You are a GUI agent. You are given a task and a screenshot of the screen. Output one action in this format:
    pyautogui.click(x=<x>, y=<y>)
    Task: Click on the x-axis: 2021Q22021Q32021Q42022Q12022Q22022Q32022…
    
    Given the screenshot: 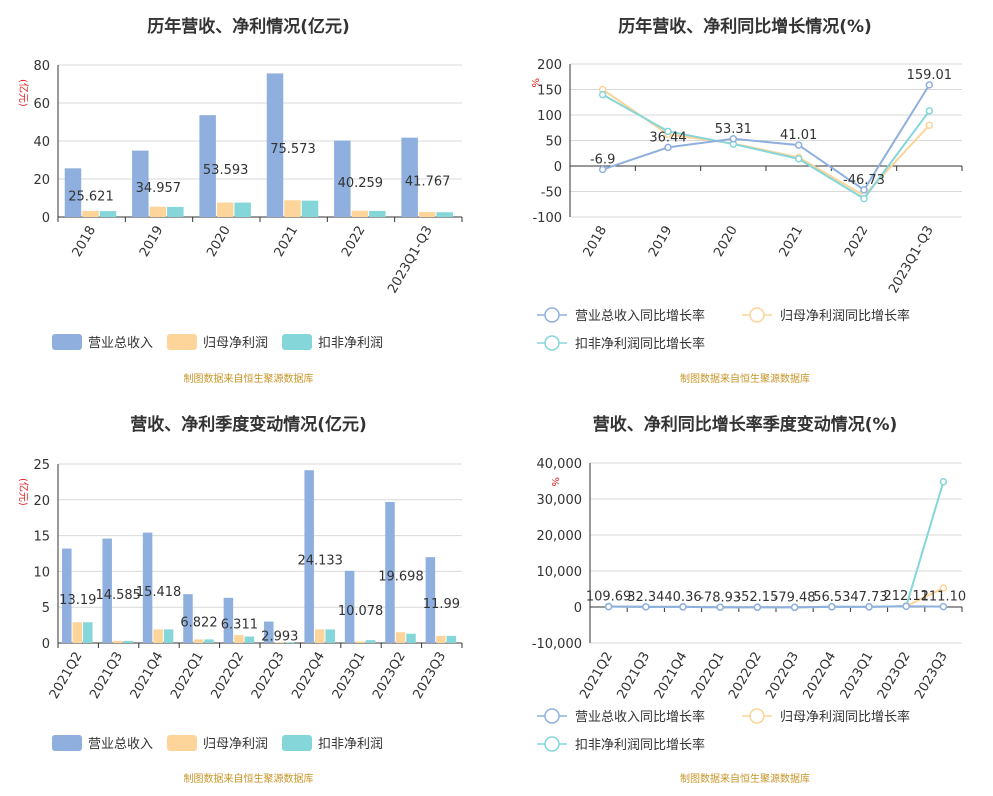 What is the action you would take?
    pyautogui.click(x=770, y=654)
    